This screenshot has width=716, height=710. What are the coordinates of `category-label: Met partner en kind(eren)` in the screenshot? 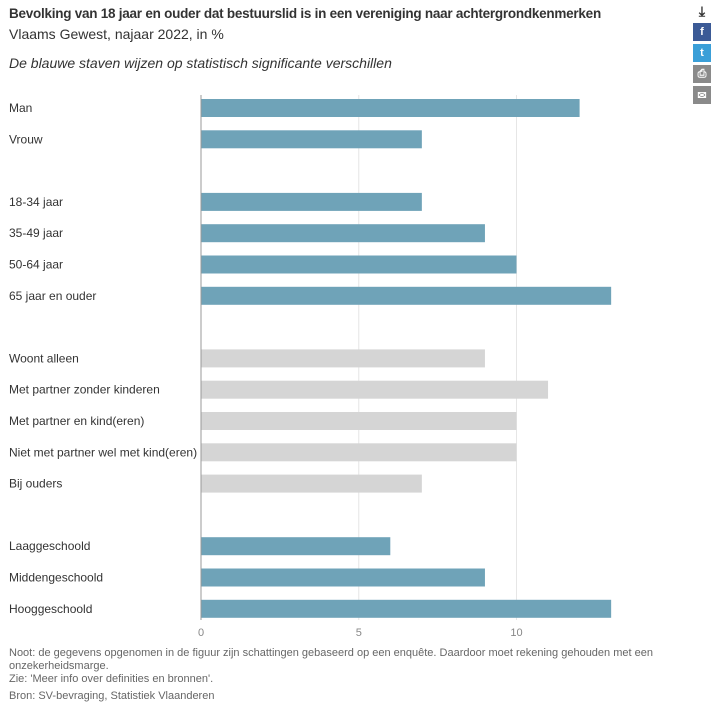 It's located at (76, 421).